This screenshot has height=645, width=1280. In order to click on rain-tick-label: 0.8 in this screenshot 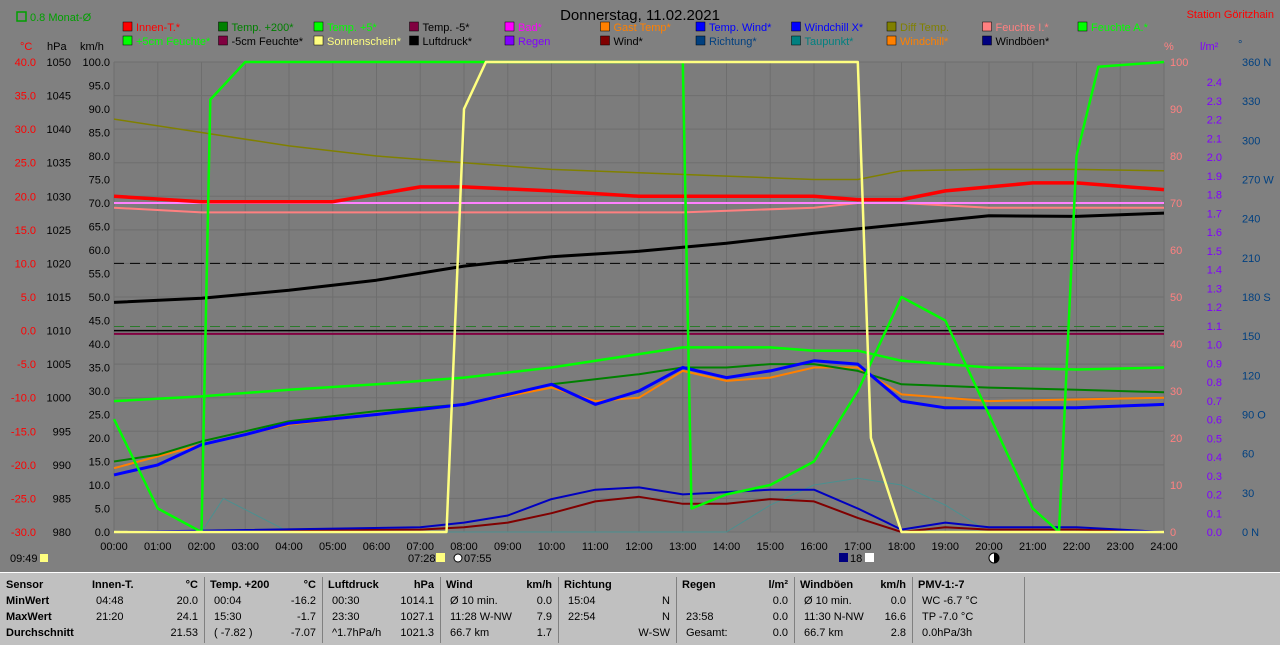, I will do `click(1214, 383)`.